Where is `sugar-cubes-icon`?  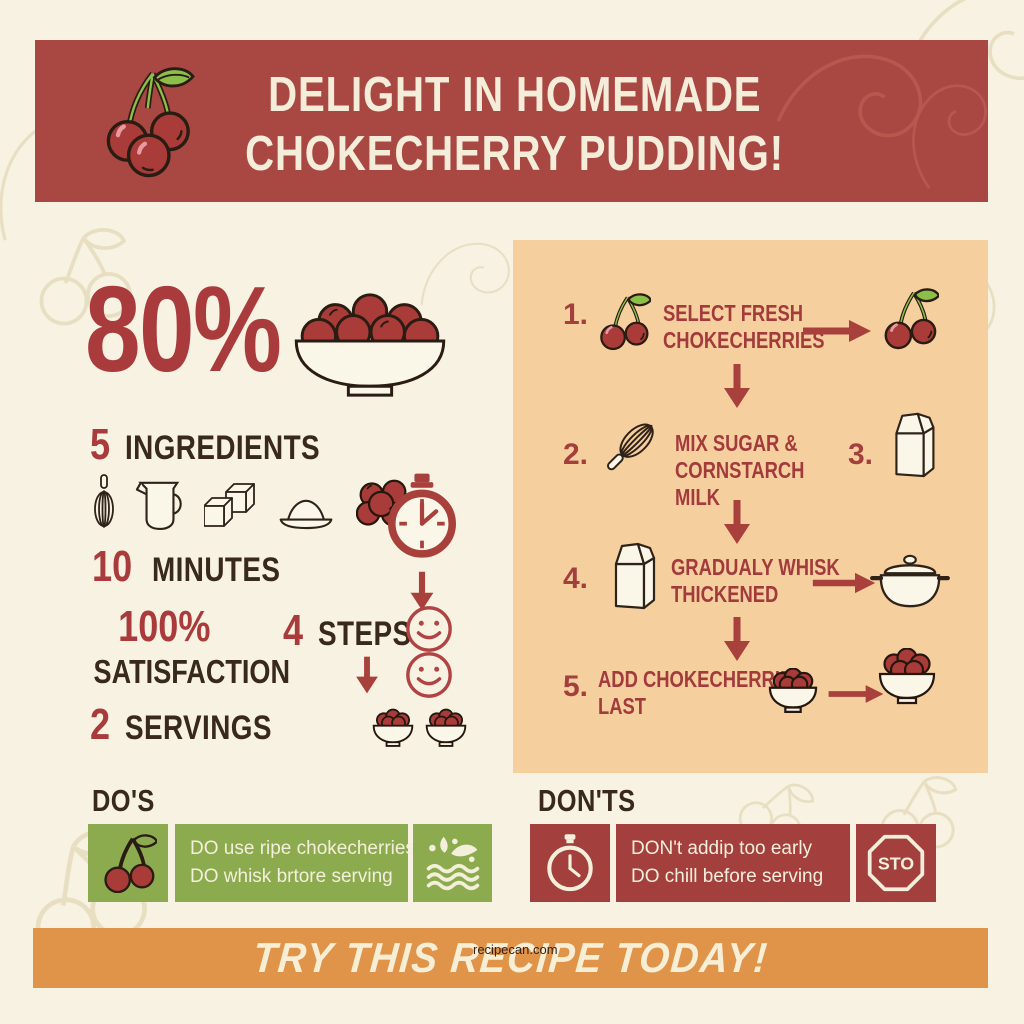 sugar-cubes-icon is located at coordinates (229, 505).